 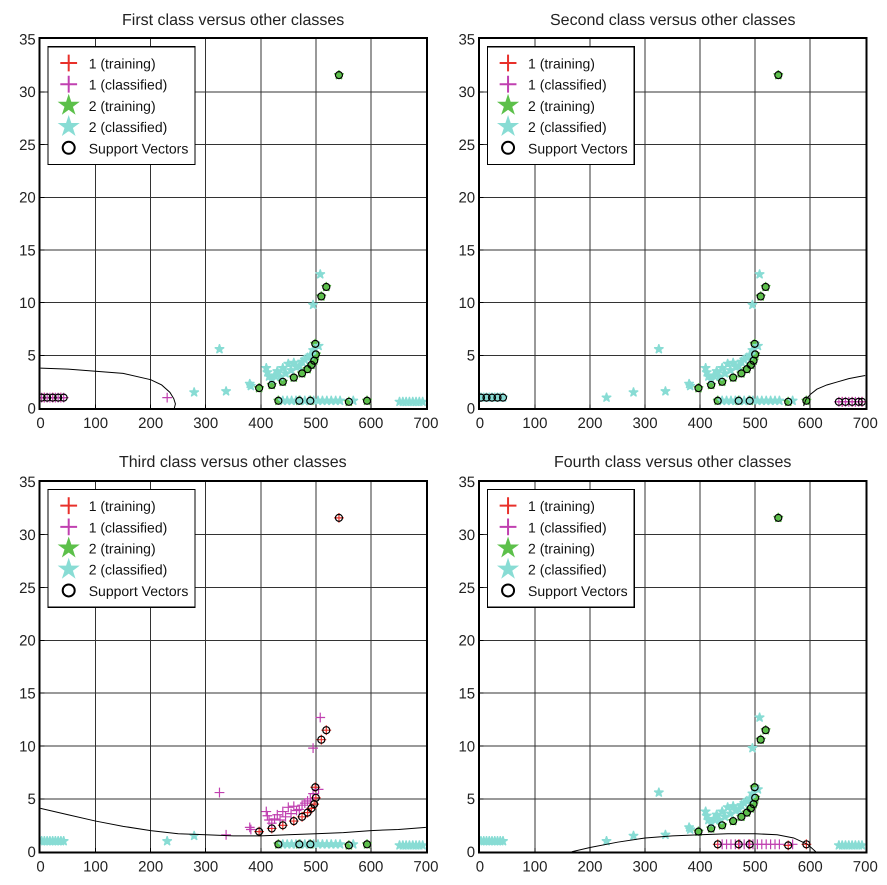 What do you see at coordinates (673, 20) in the screenshot?
I see `chart-title: Second class versus other classes` at bounding box center [673, 20].